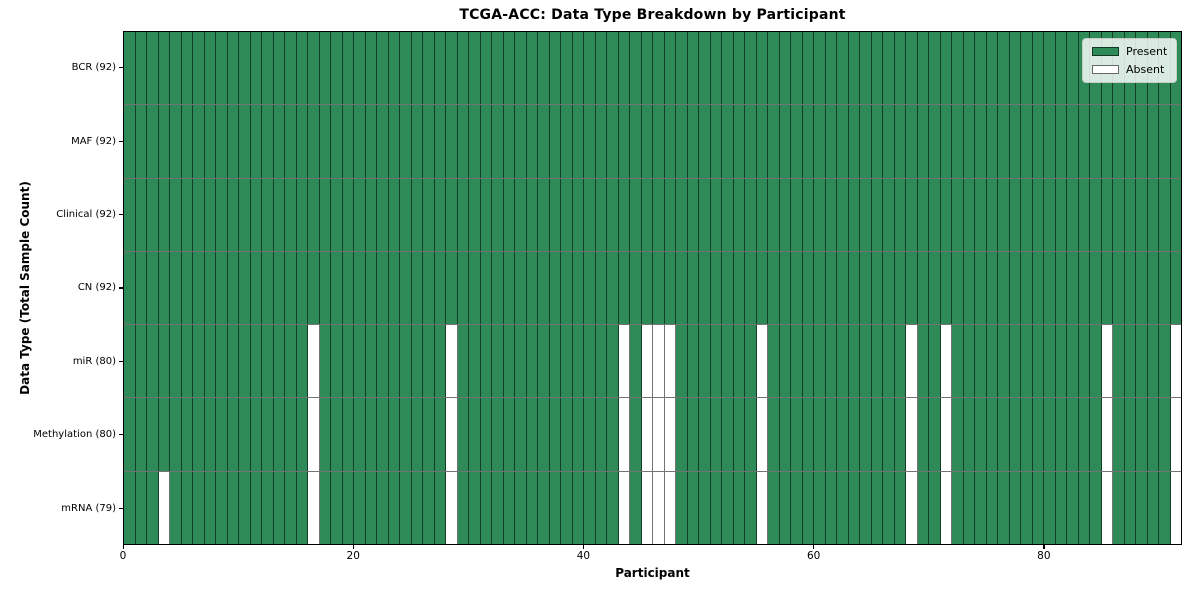  Describe the element at coordinates (1147, 51) in the screenshot. I see `legend-label: Present` at that location.